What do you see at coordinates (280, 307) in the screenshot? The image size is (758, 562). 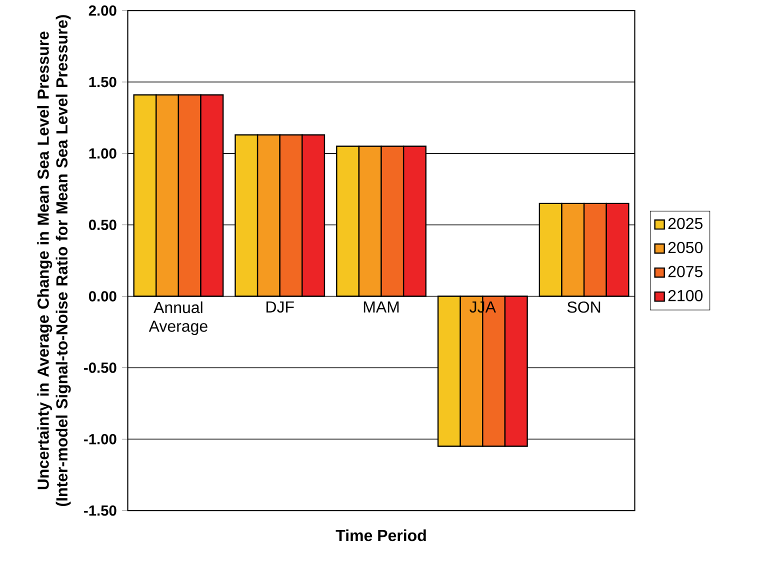 I see `x-tick-label: DJF` at bounding box center [280, 307].